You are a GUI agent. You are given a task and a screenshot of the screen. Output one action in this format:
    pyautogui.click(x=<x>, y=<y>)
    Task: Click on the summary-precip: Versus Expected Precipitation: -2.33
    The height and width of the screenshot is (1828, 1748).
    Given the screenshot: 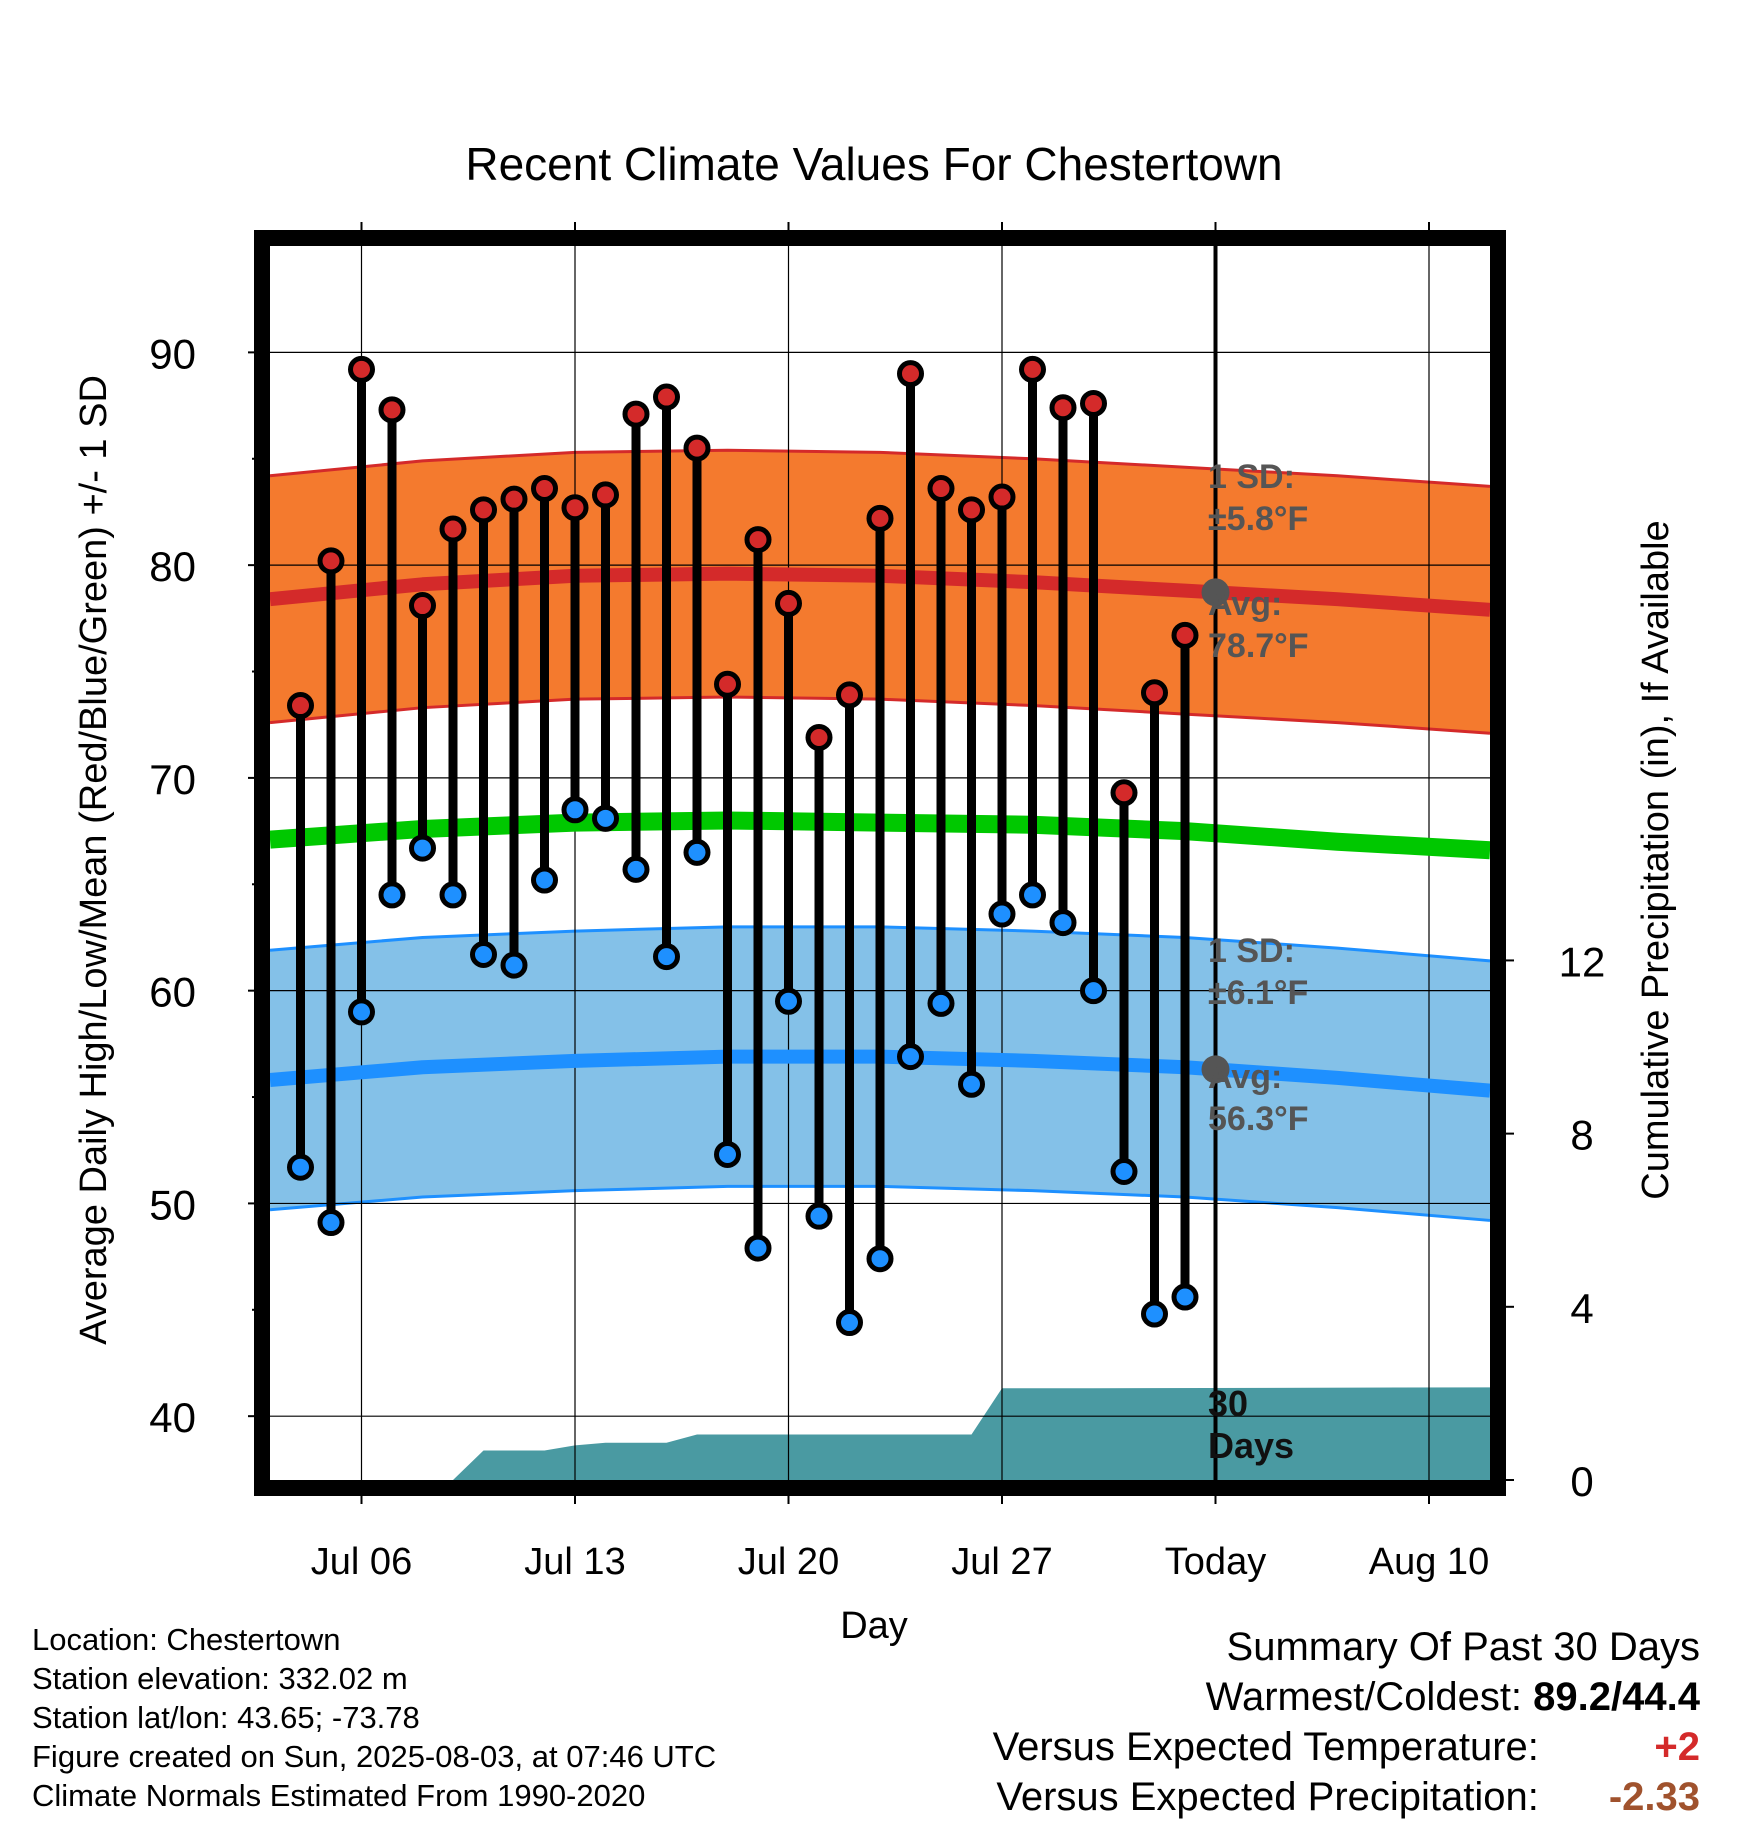 What is the action you would take?
    pyautogui.click(x=1346, y=1797)
    